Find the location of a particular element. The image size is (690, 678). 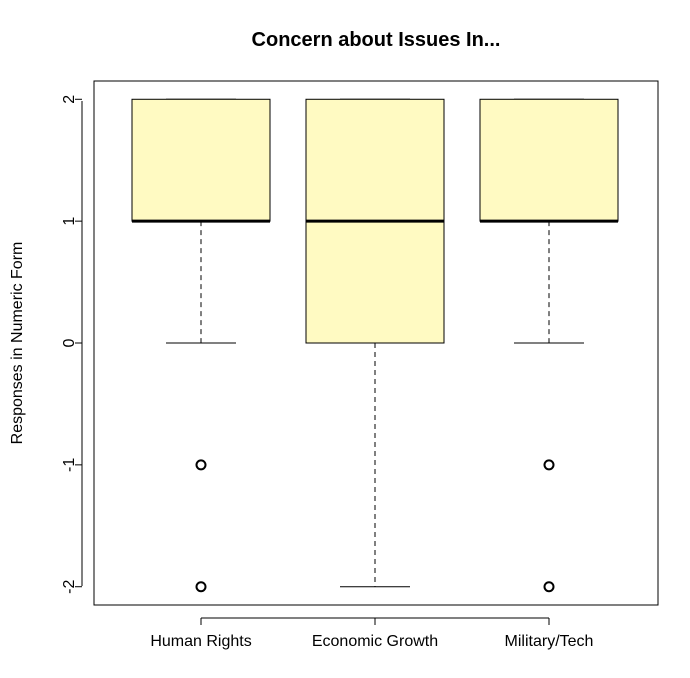

y-tick-label: -2 is located at coordinates (69, 587).